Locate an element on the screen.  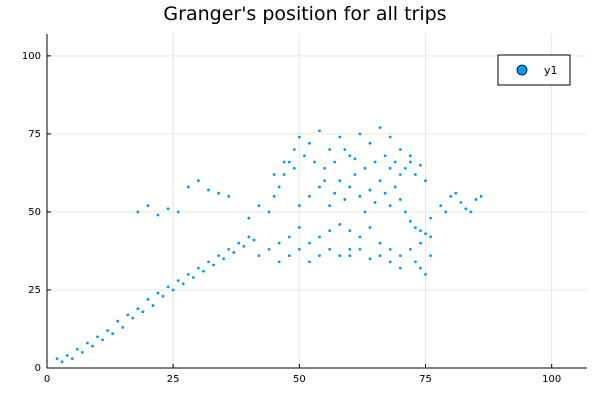
legend-box is located at coordinates (534, 70).